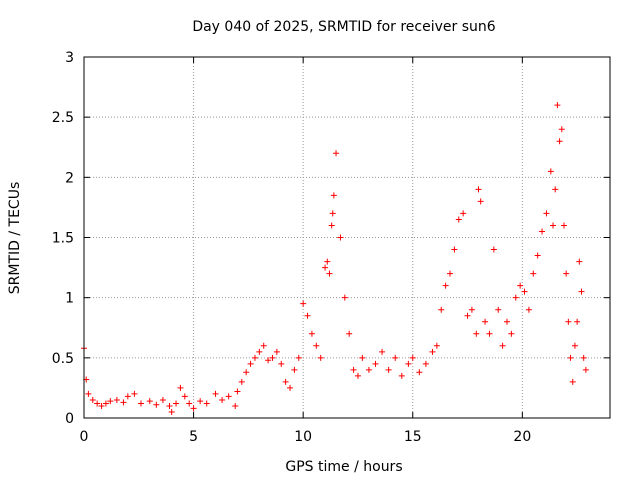 Image resolution: width=640 pixels, height=480 pixels. Describe the element at coordinates (63, 359) in the screenshot. I see `y-tick-label: 0.5` at that location.